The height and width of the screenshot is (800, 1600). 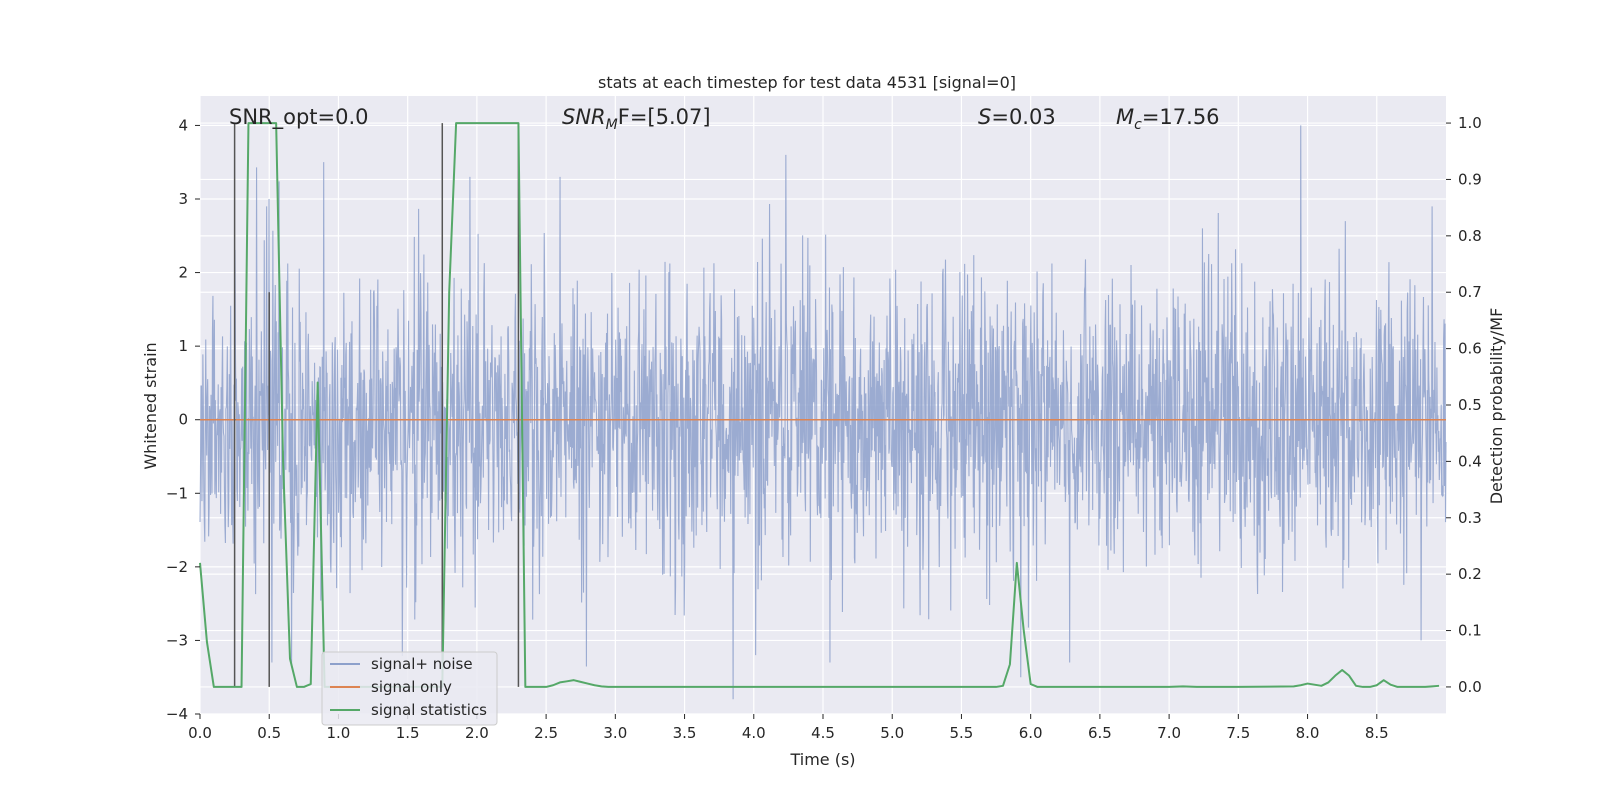 What do you see at coordinates (408, 733) in the screenshot?
I see `x-tick-label-3: 1.5` at bounding box center [408, 733].